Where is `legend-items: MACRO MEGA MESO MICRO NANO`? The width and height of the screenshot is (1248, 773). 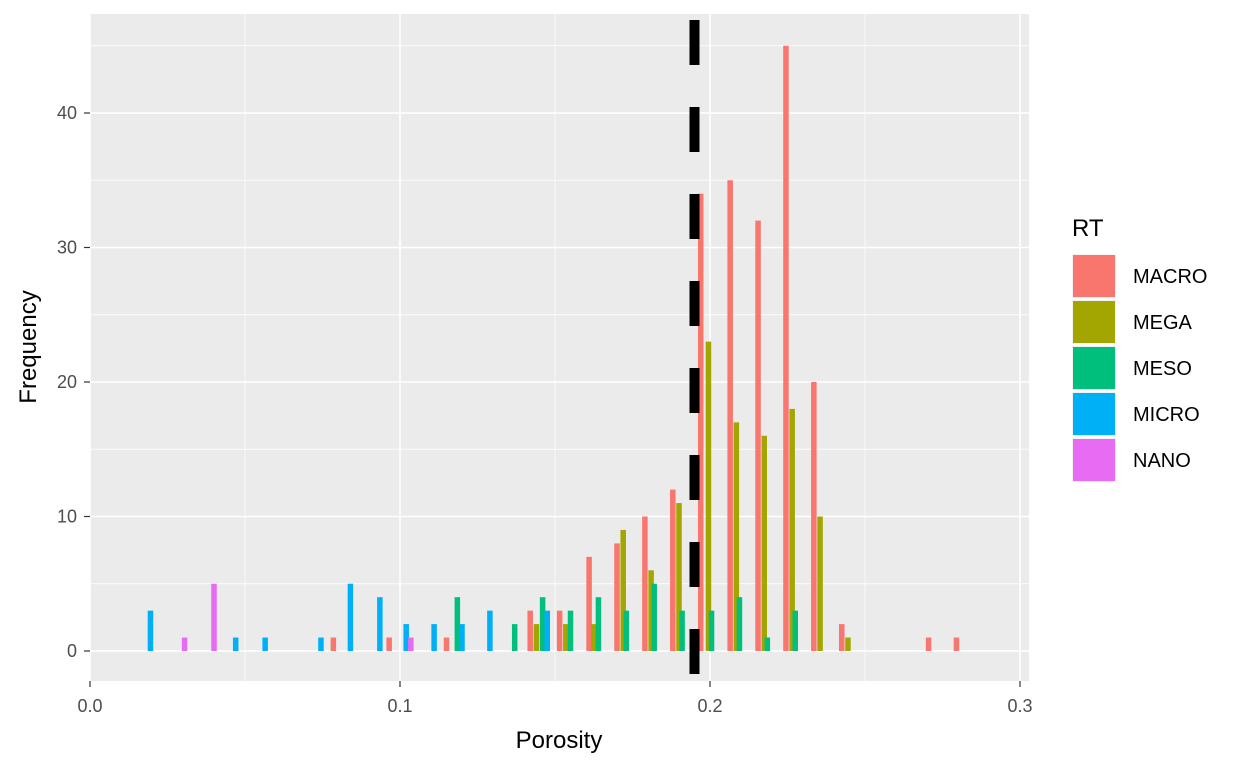 legend-items: MACRO MEGA MESO MICRO NANO is located at coordinates (1139, 368).